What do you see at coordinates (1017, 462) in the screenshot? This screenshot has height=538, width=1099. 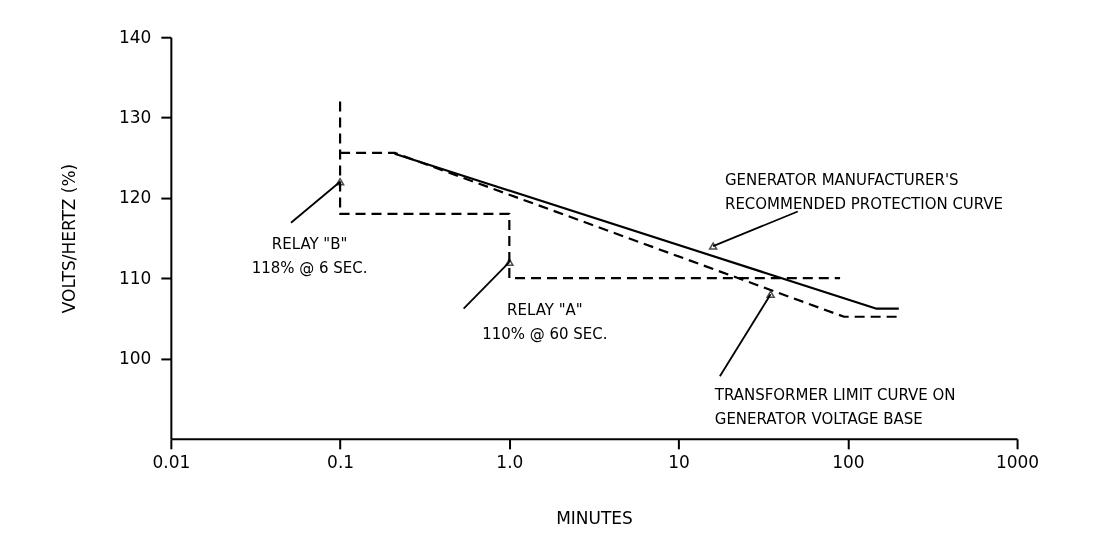 I see `x-tick-label: 1000` at bounding box center [1017, 462].